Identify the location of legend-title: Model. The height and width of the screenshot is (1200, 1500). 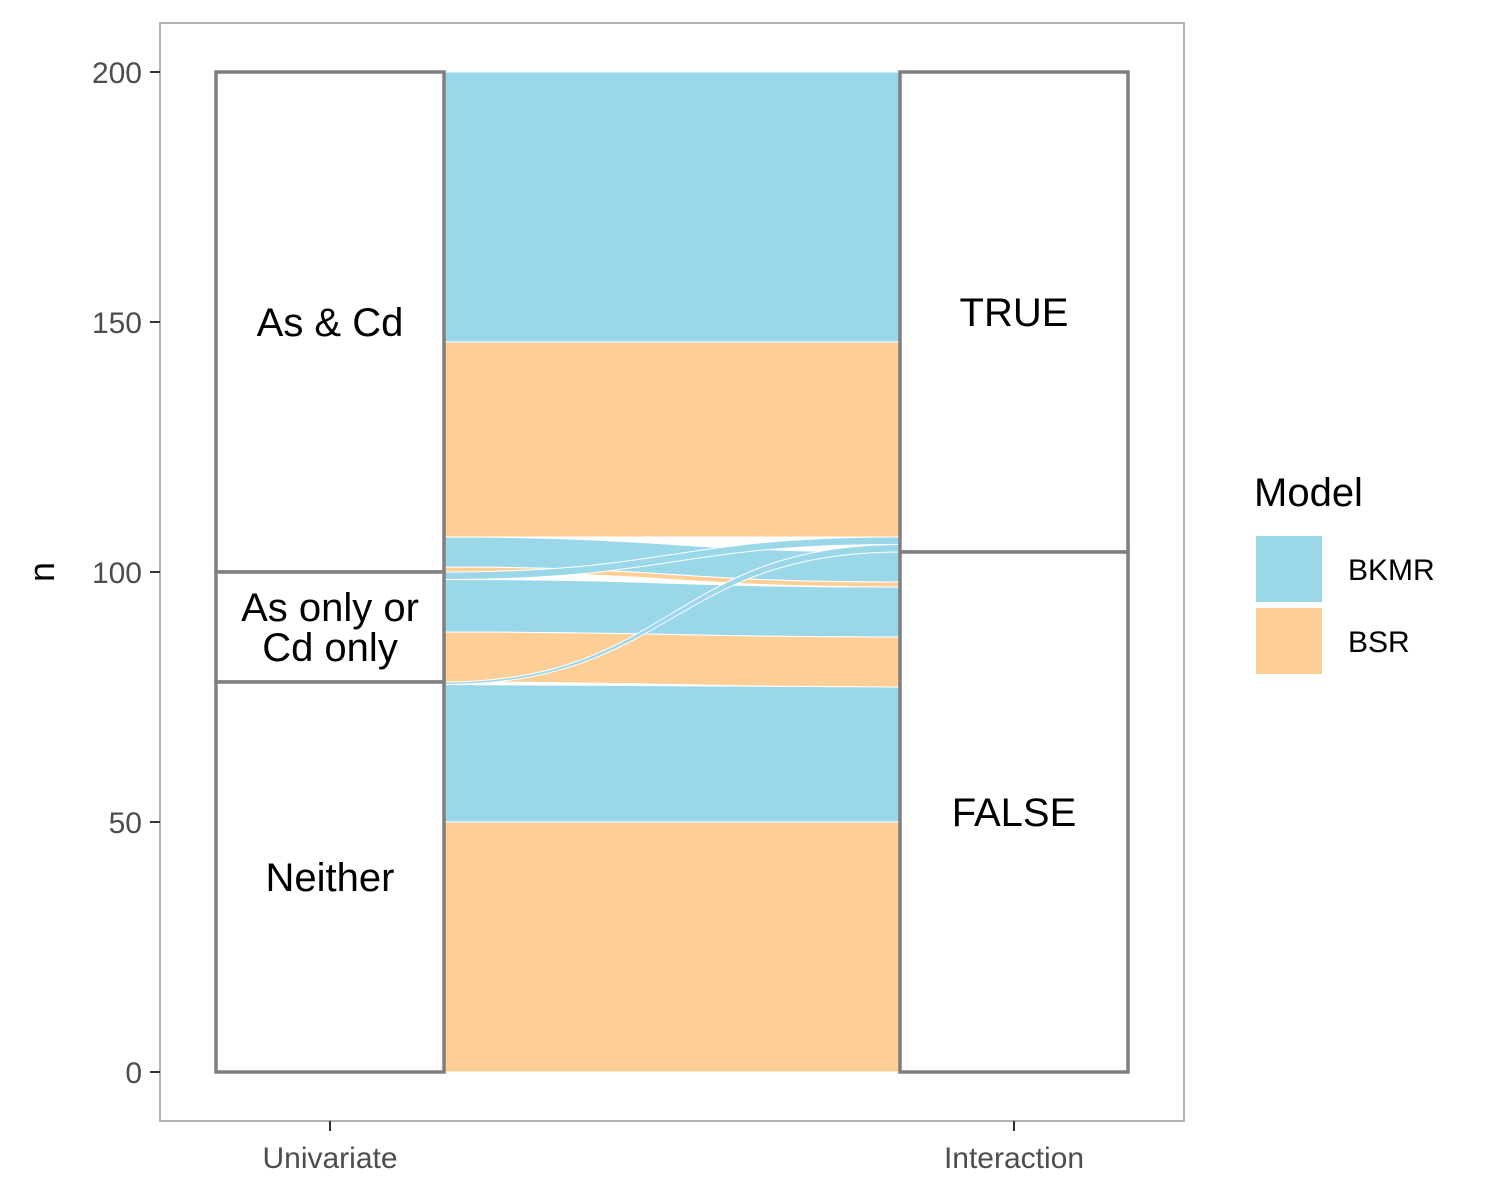
(1308, 493).